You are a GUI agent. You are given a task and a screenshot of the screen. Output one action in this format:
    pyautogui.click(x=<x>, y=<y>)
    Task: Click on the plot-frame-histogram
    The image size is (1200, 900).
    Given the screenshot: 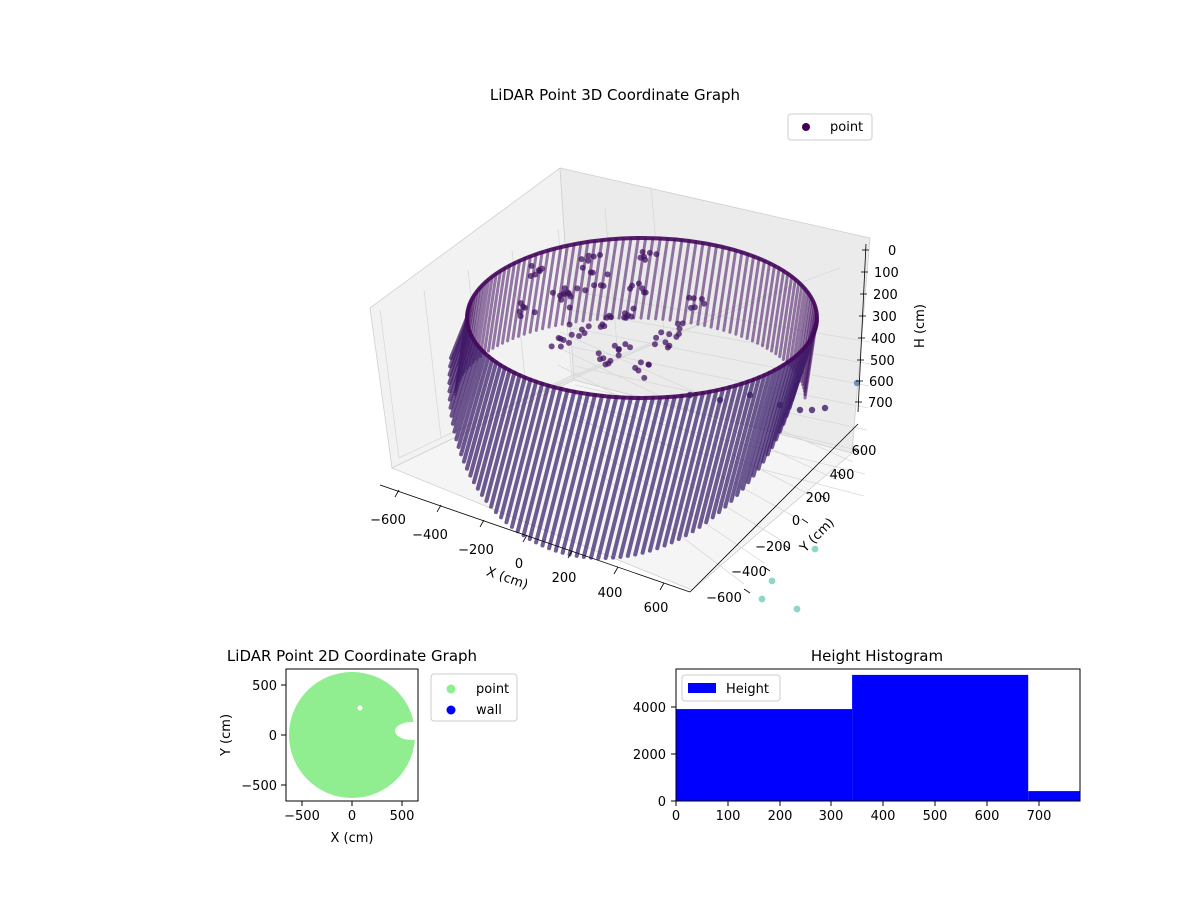 What is the action you would take?
    pyautogui.click(x=878, y=735)
    